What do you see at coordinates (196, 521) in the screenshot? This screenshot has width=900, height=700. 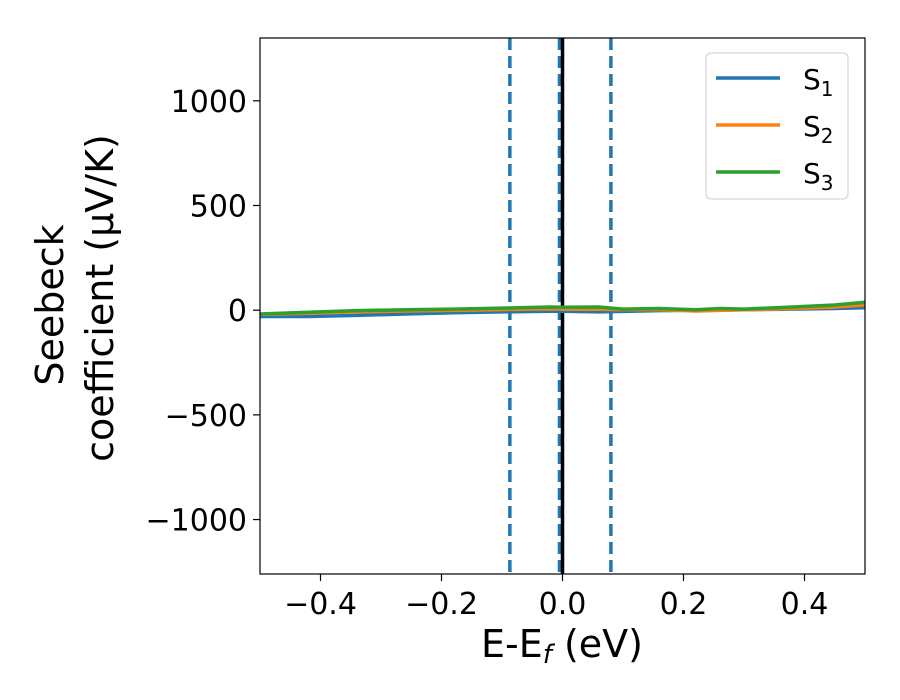 I see `y-tick-label: −1000` at bounding box center [196, 521].